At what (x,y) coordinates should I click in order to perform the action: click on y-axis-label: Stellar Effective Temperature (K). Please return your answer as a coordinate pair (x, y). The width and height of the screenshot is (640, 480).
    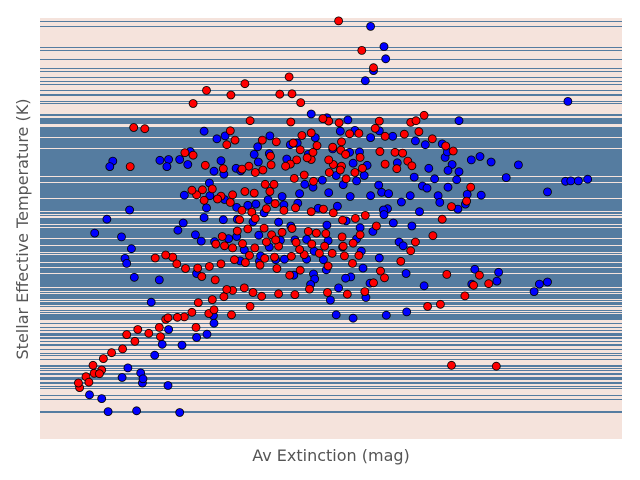
    Looking at the image, I should click on (22, 229).